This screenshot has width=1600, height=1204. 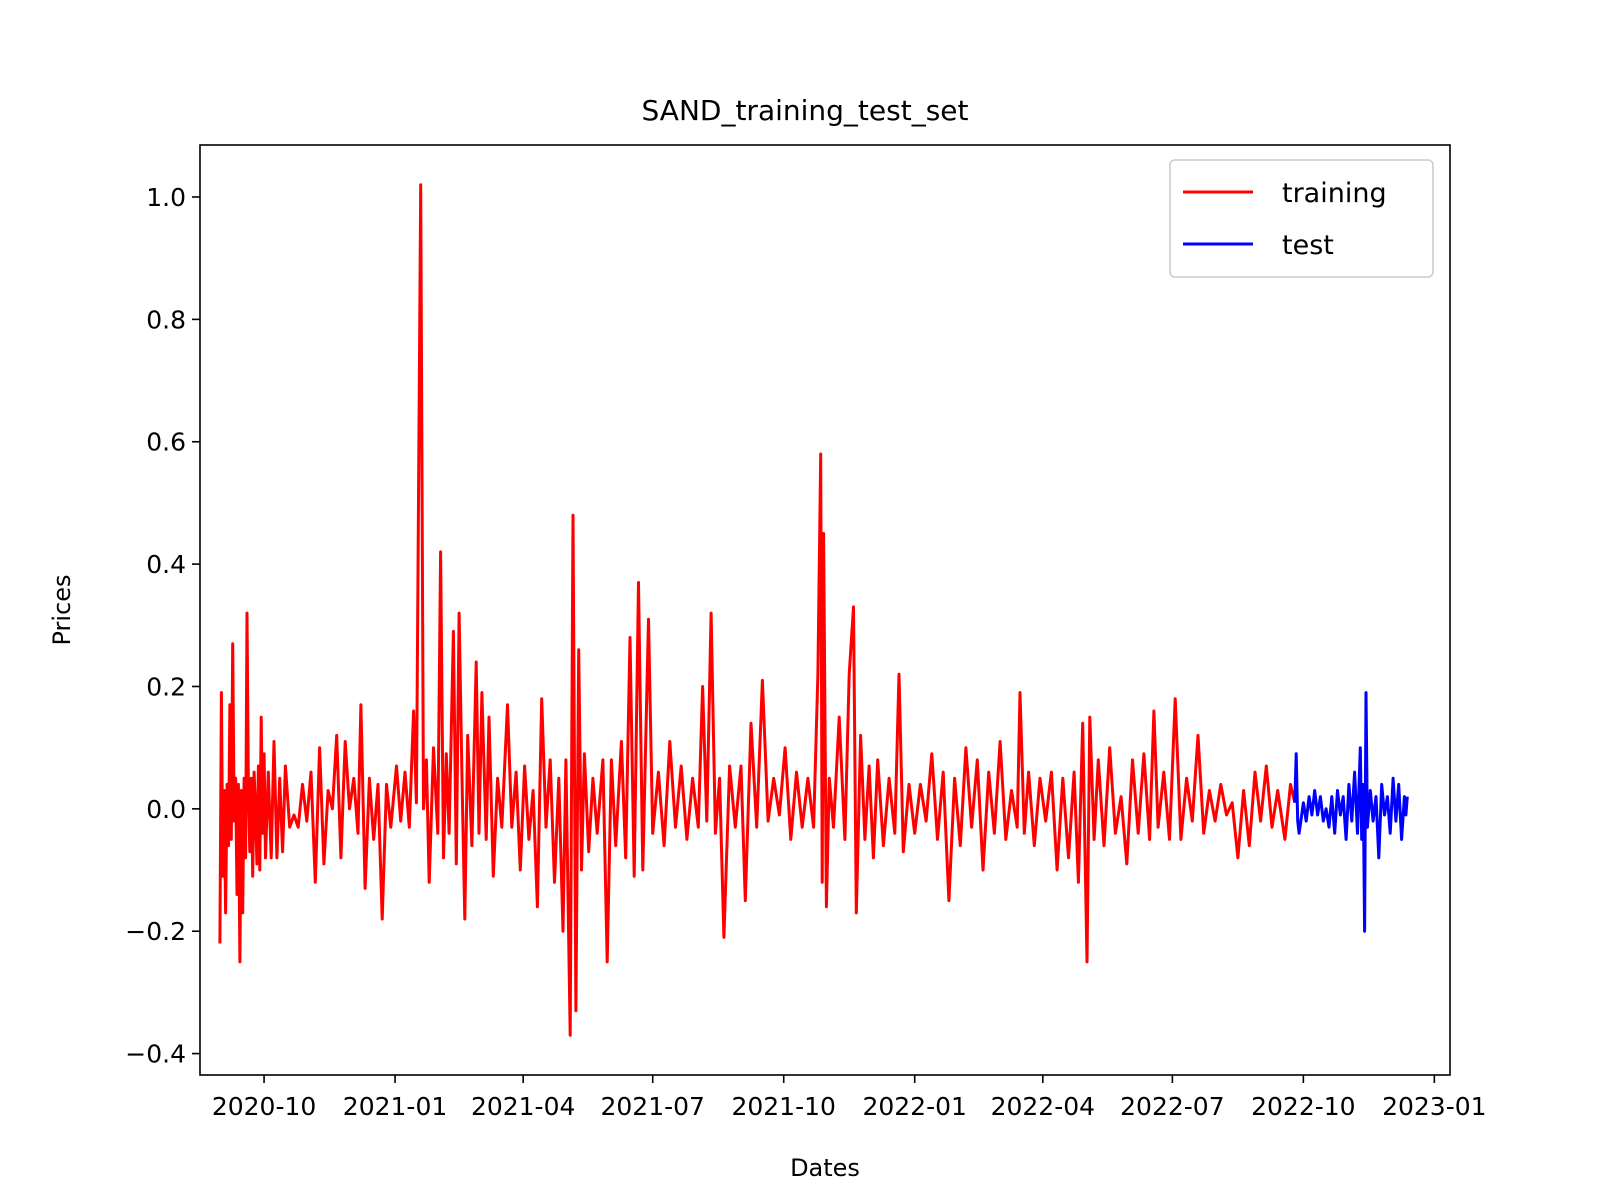 I want to click on x-tick-label: 2020-10, so click(x=264, y=1106).